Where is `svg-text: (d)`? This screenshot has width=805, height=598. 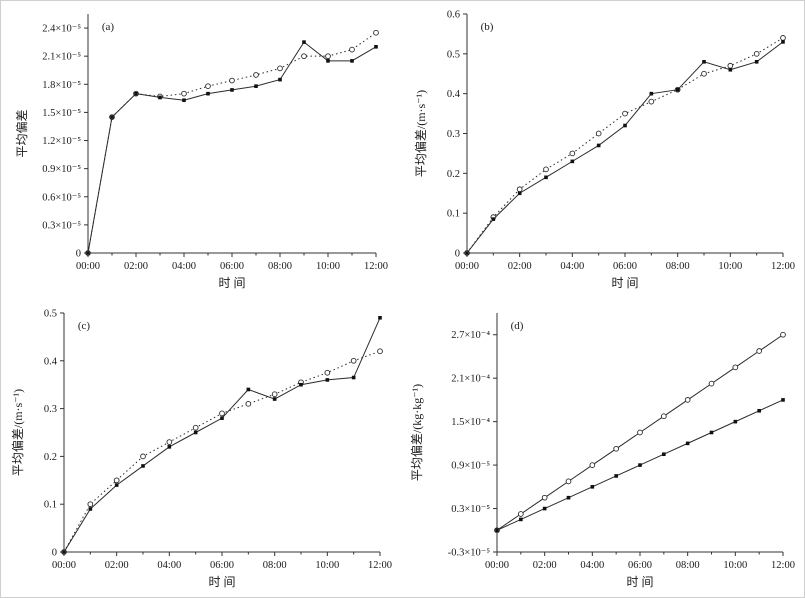 svg-text: (d) is located at coordinates (517, 326).